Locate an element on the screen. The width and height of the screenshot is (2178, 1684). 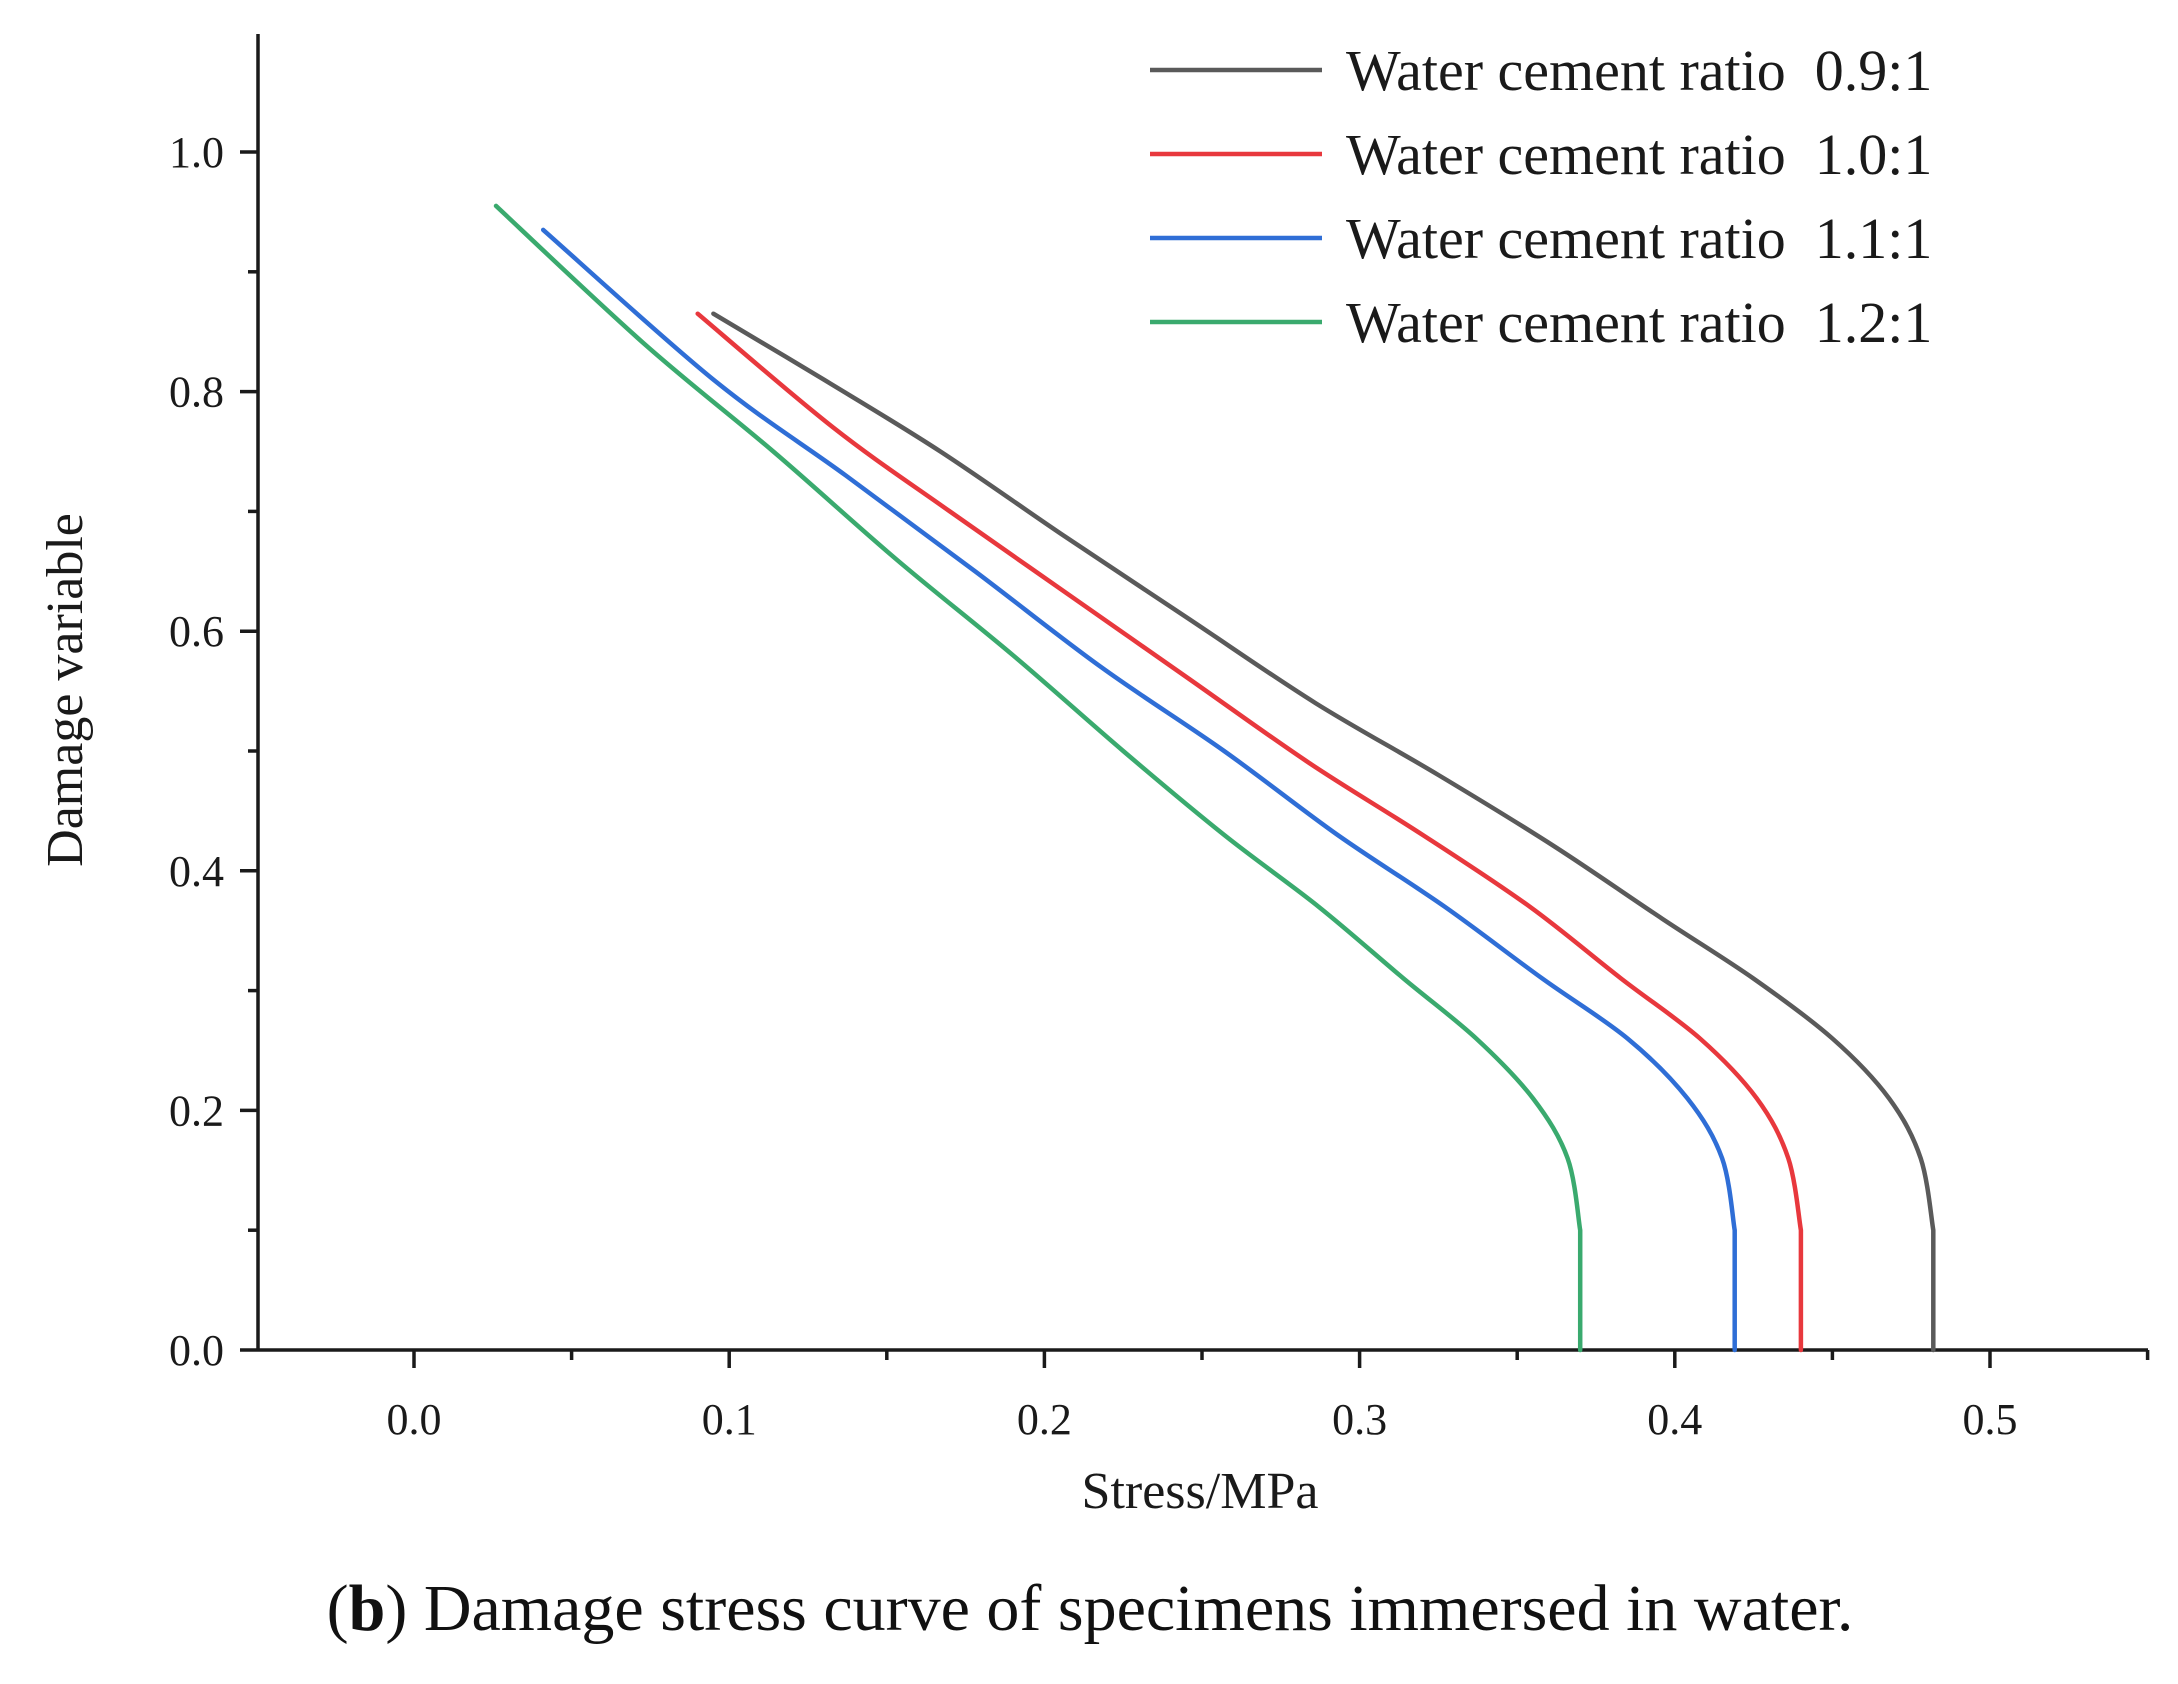
x-tick-label: 0.0 is located at coordinates (414, 1419).